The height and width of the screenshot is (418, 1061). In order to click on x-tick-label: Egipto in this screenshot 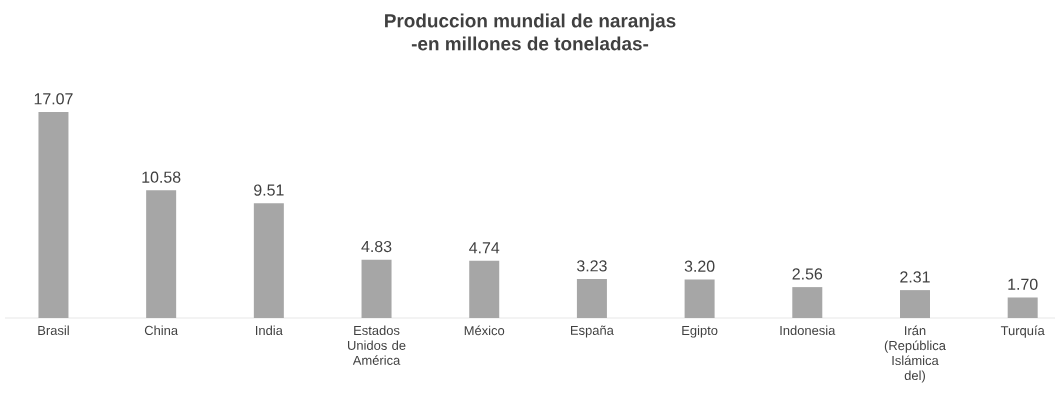, I will do `click(700, 331)`.